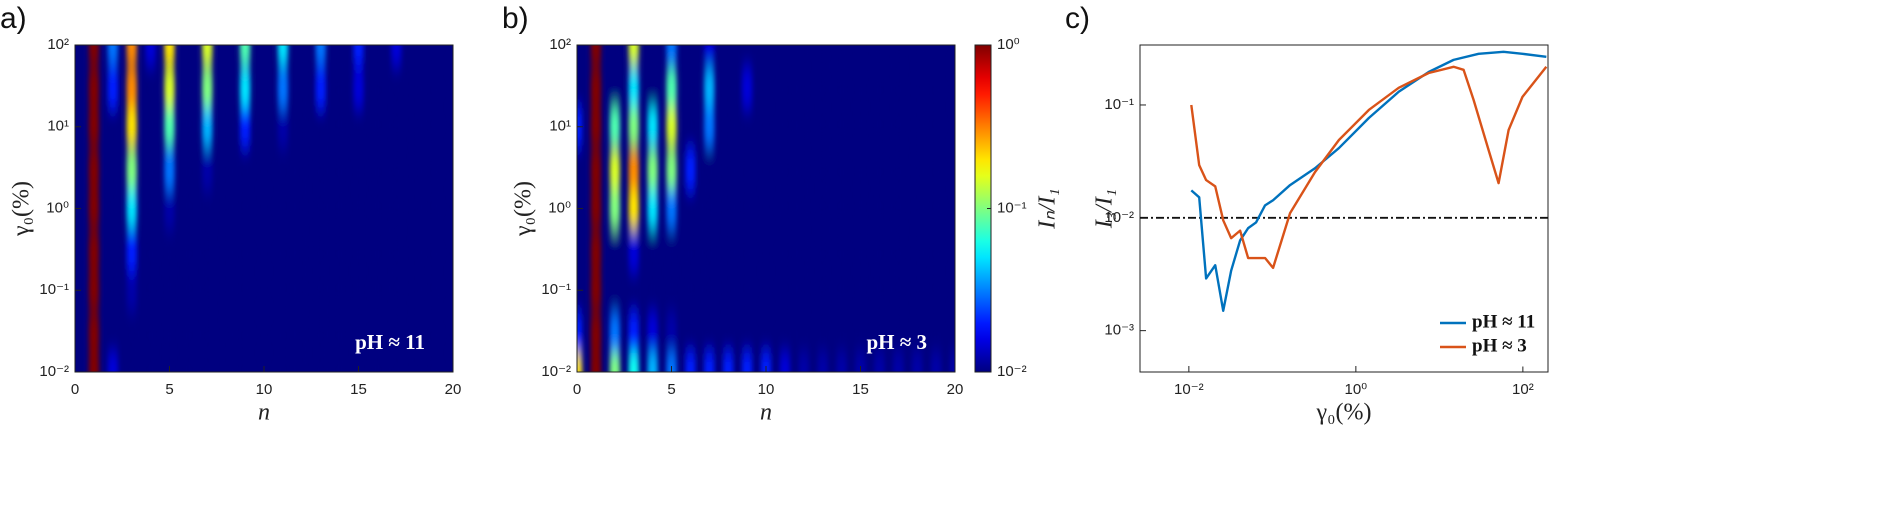 This screenshot has width=1900, height=516. What do you see at coordinates (1523, 389) in the screenshot?
I see `x-tick-label: 10²` at bounding box center [1523, 389].